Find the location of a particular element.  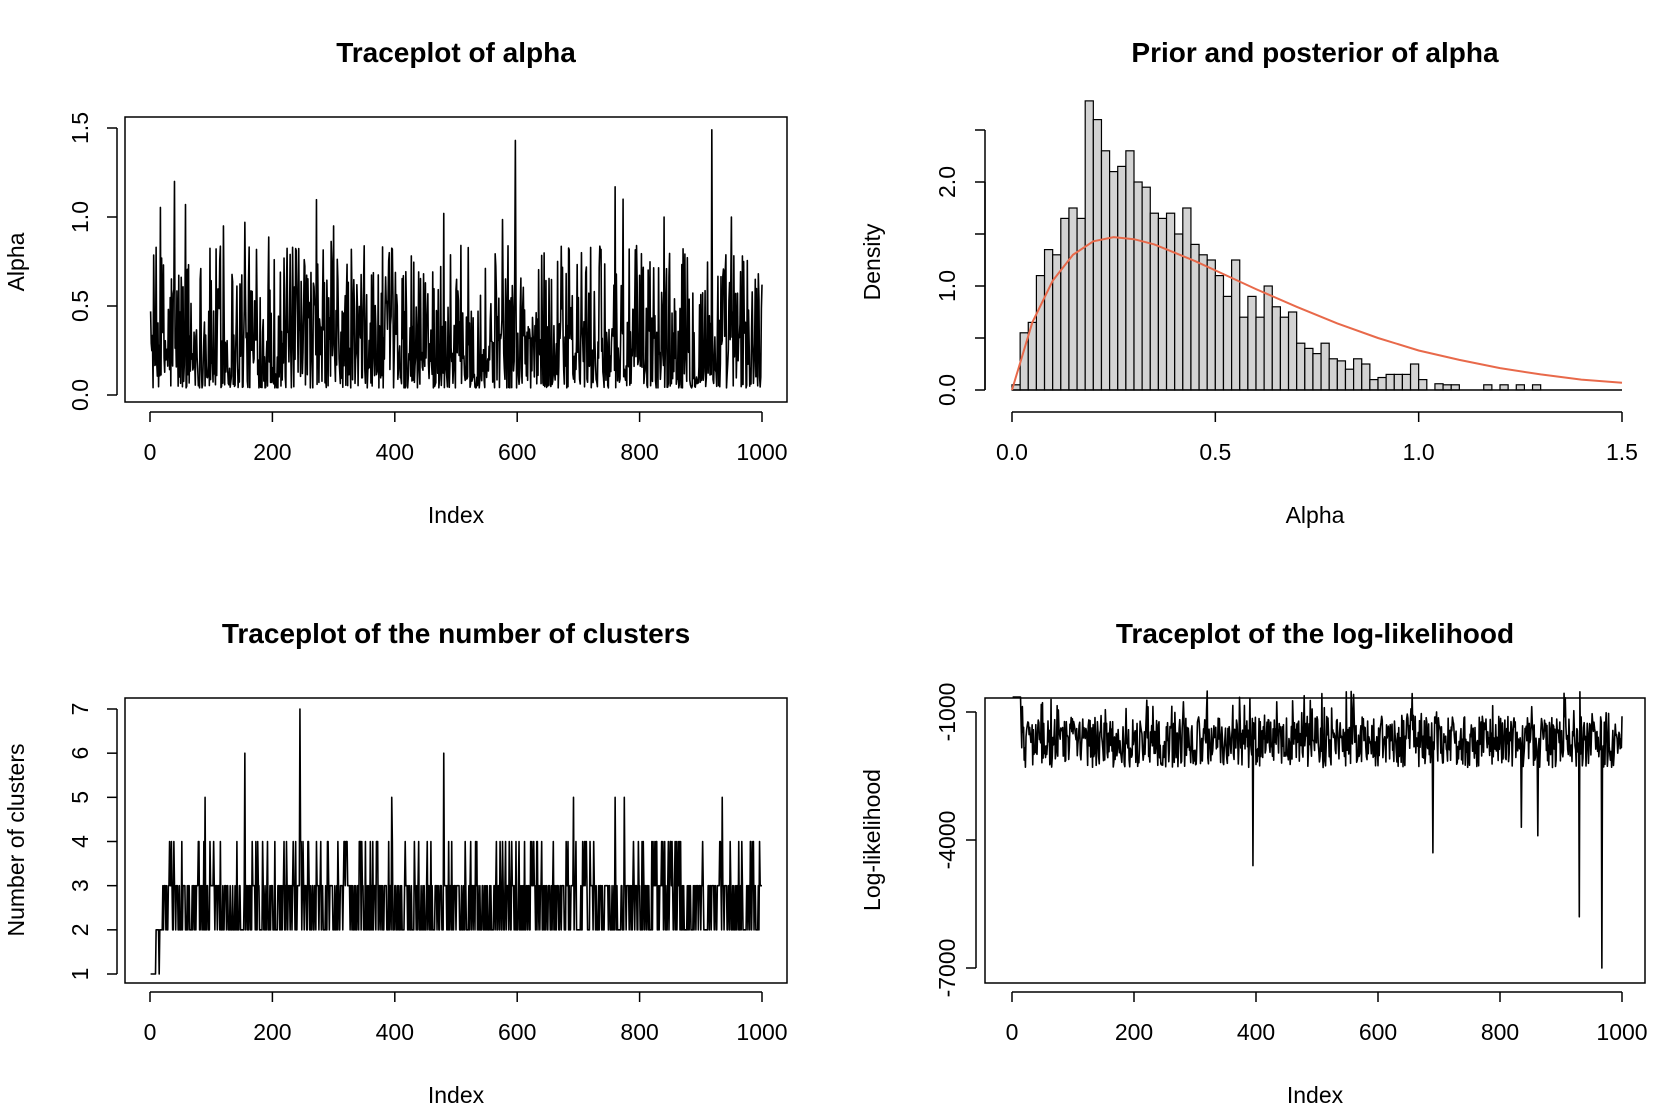

x-tick-label: 1.0 is located at coordinates (1419, 452).